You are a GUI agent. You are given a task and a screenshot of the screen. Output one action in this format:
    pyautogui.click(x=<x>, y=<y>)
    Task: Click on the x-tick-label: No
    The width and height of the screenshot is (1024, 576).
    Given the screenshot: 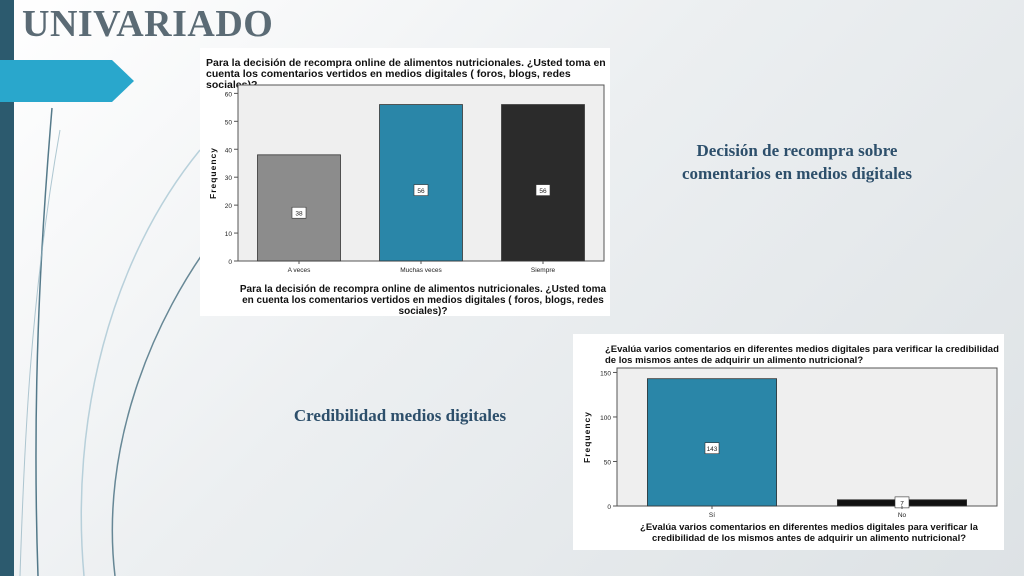 What is the action you would take?
    pyautogui.click(x=902, y=515)
    